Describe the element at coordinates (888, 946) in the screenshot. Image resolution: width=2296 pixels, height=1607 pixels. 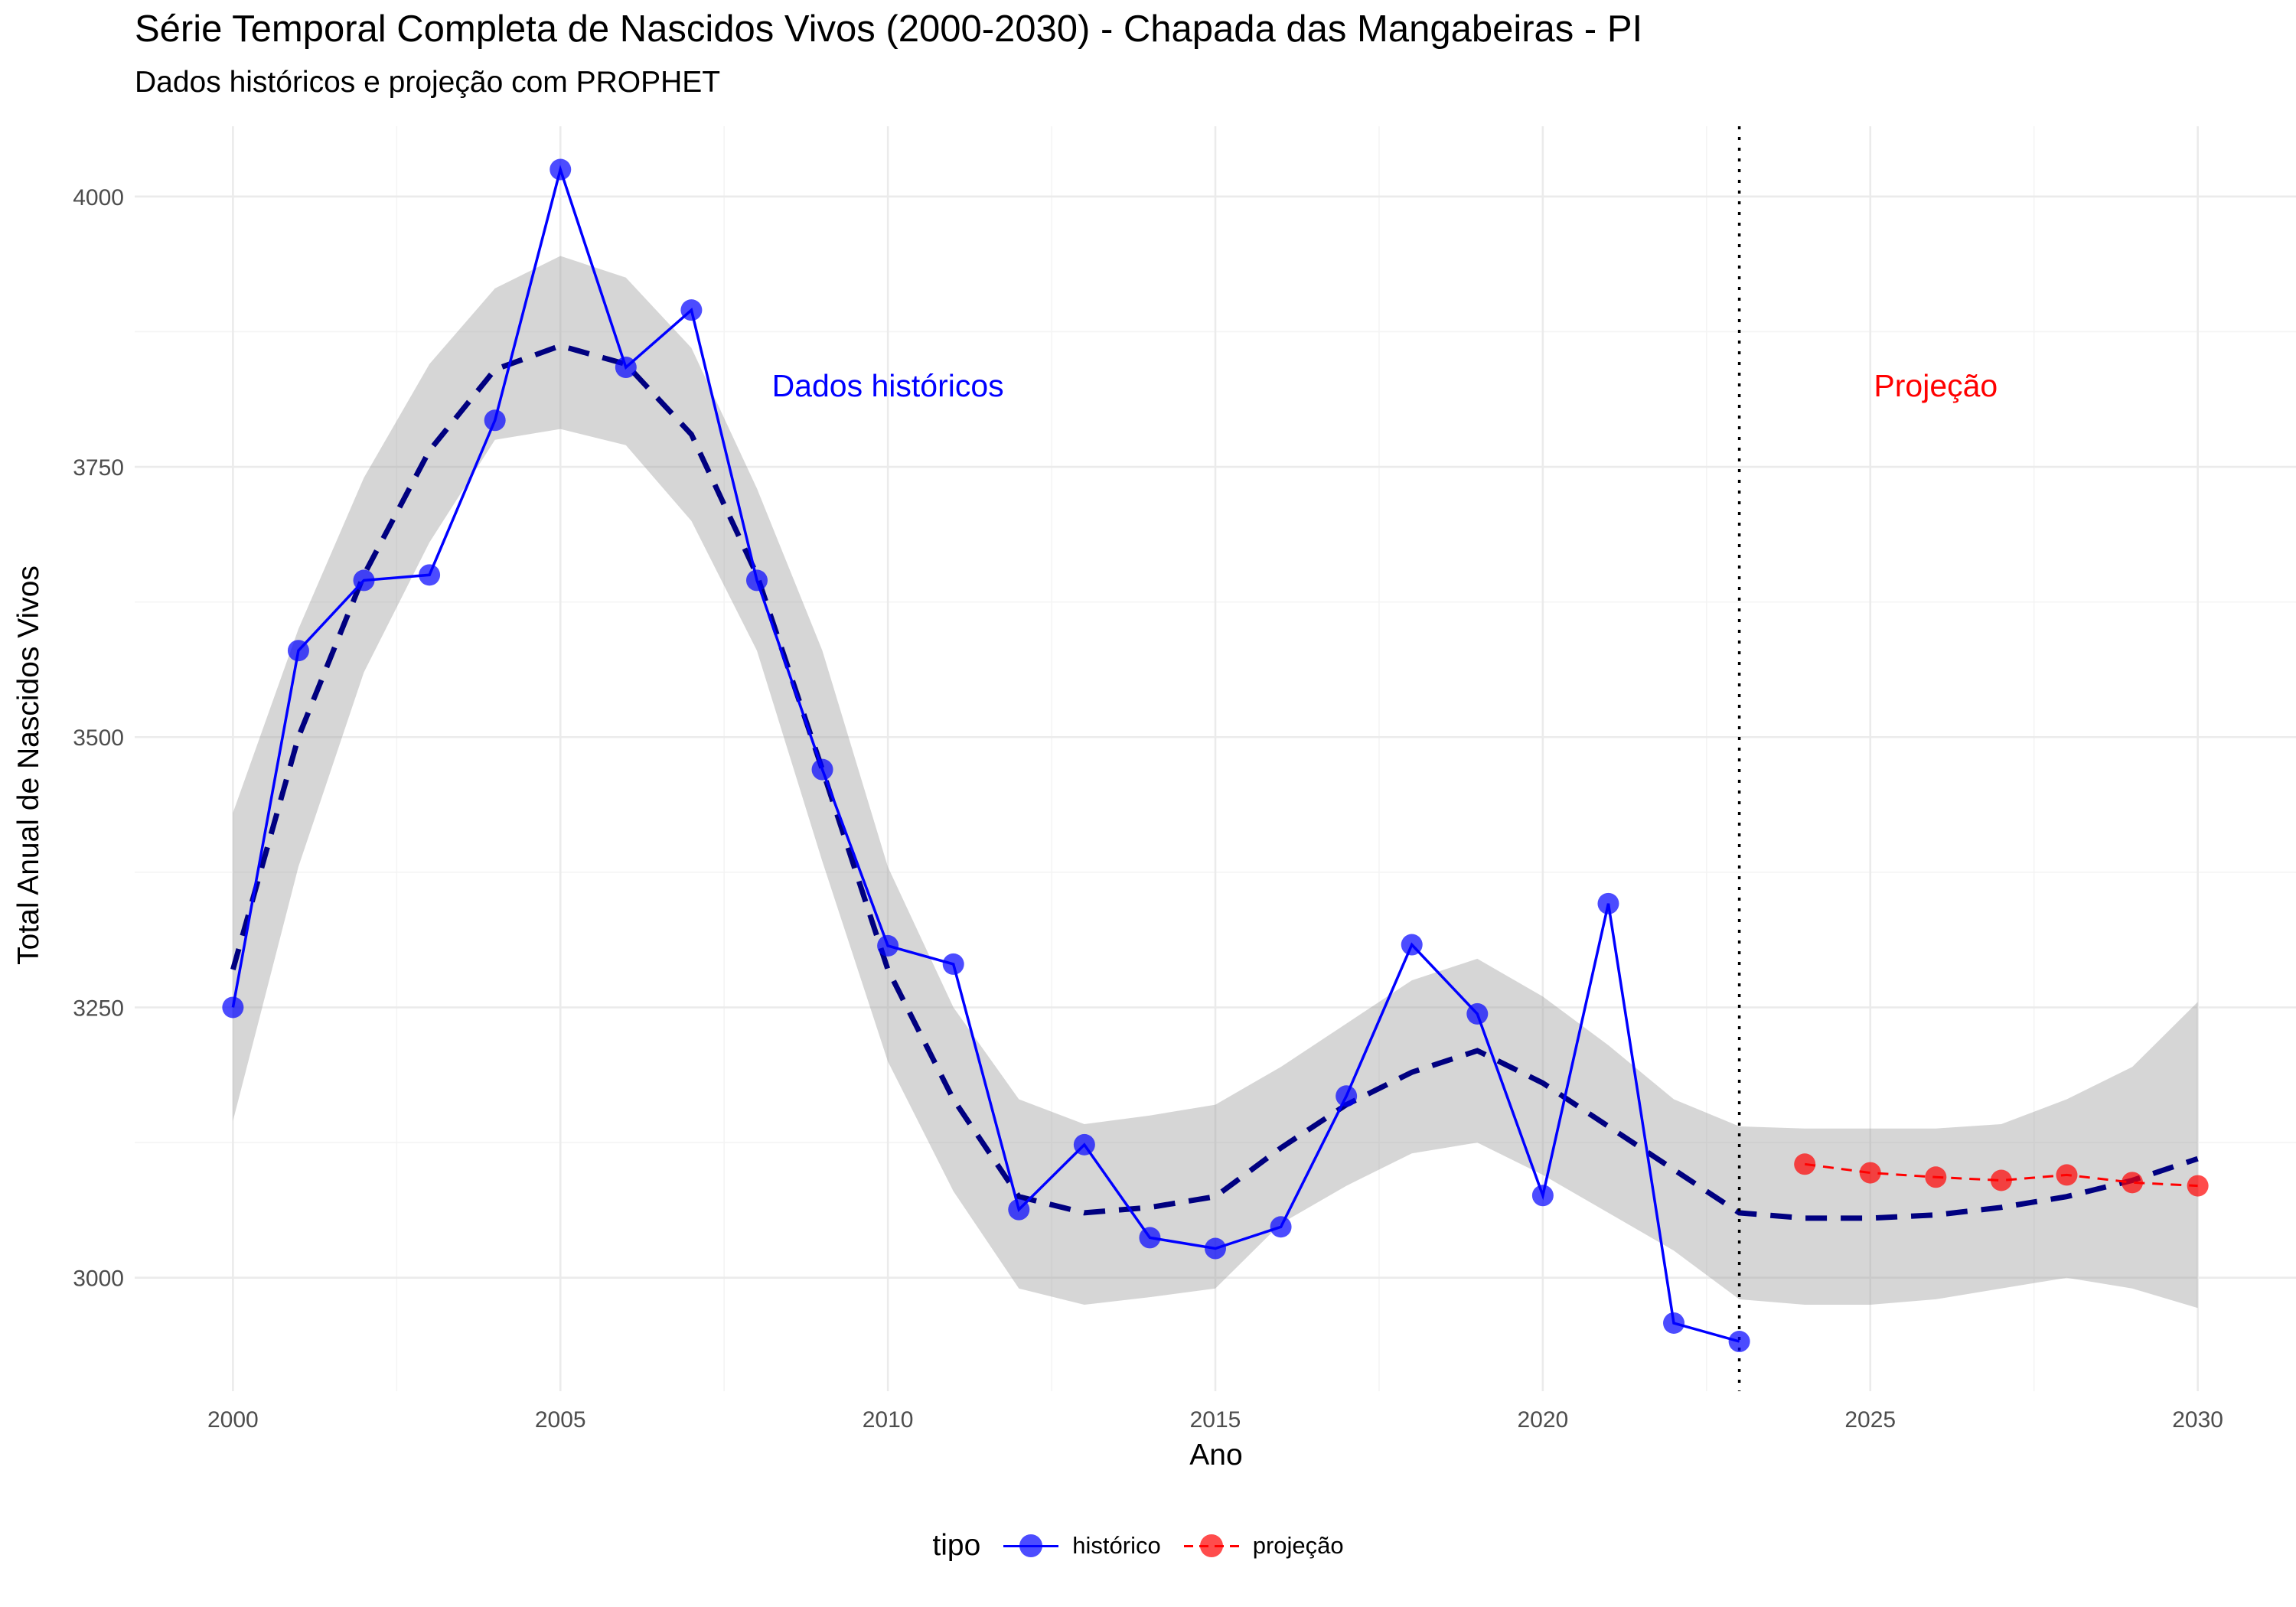
I see `data-point-0-2010` at that location.